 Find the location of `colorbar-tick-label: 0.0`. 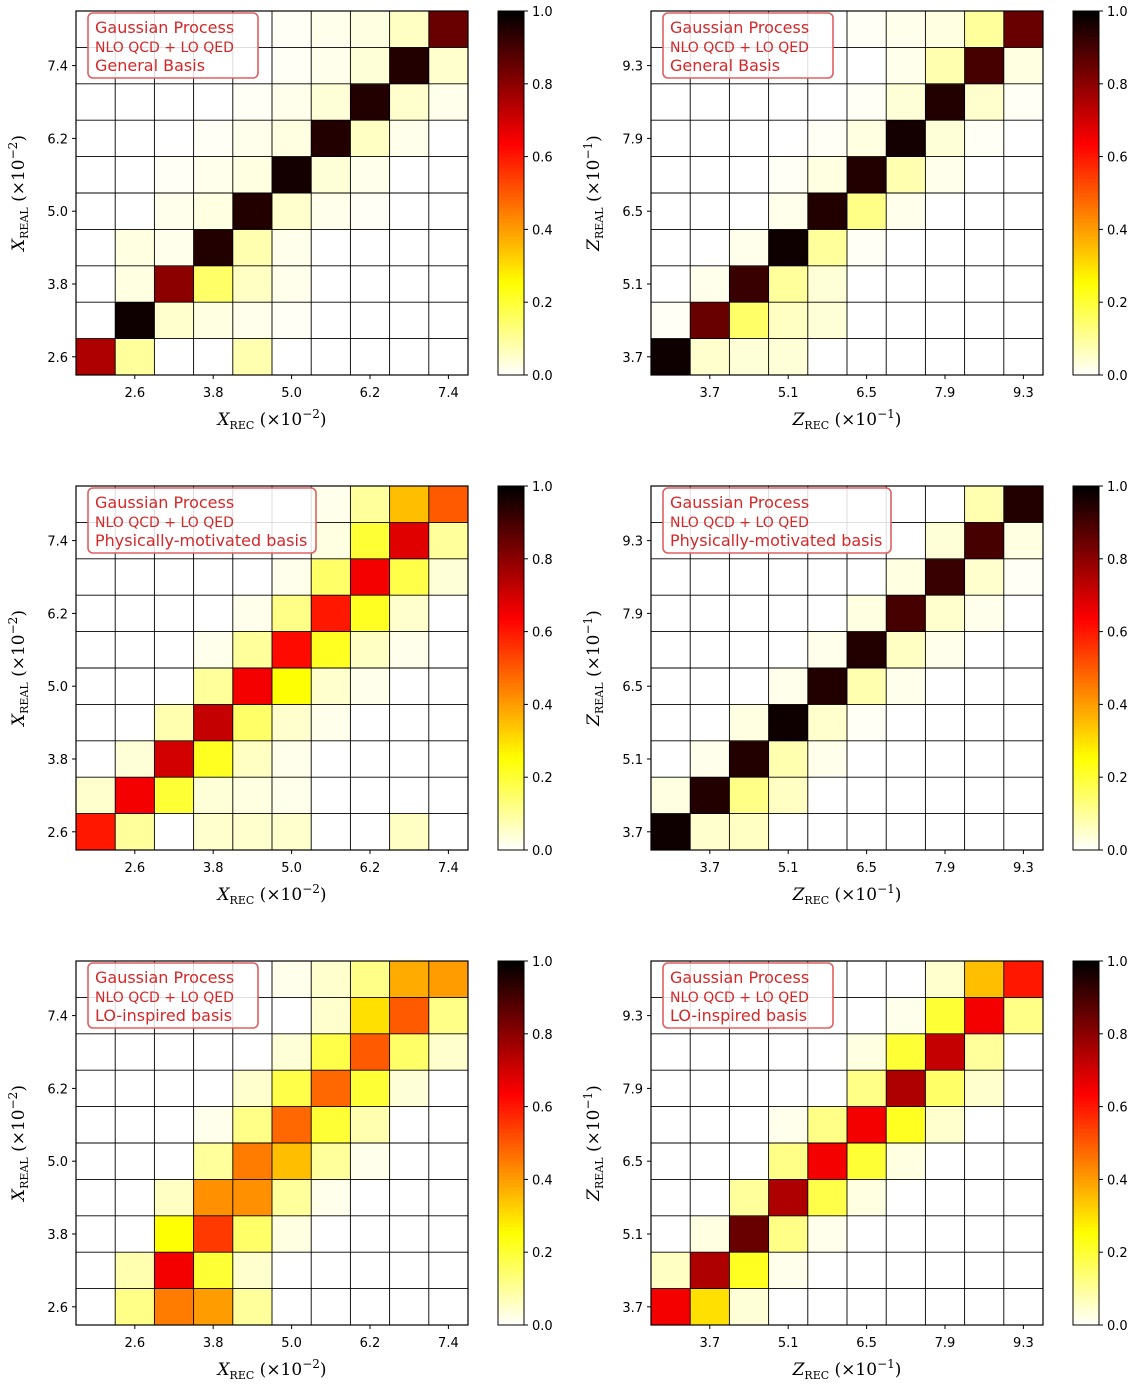

colorbar-tick-label: 0.0 is located at coordinates (542, 1326).